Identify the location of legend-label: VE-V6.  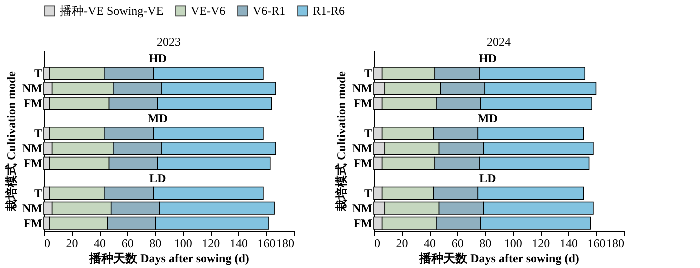
(208, 11).